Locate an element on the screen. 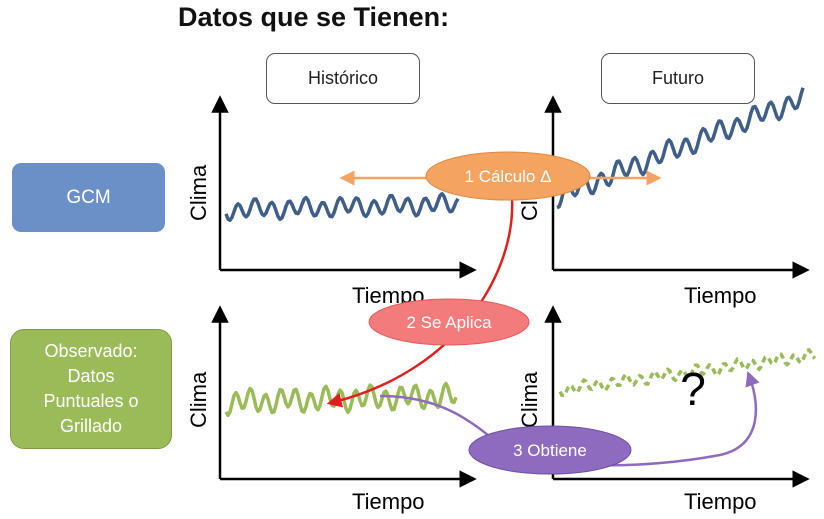  observado-line-1: Observado: is located at coordinates (91, 351).